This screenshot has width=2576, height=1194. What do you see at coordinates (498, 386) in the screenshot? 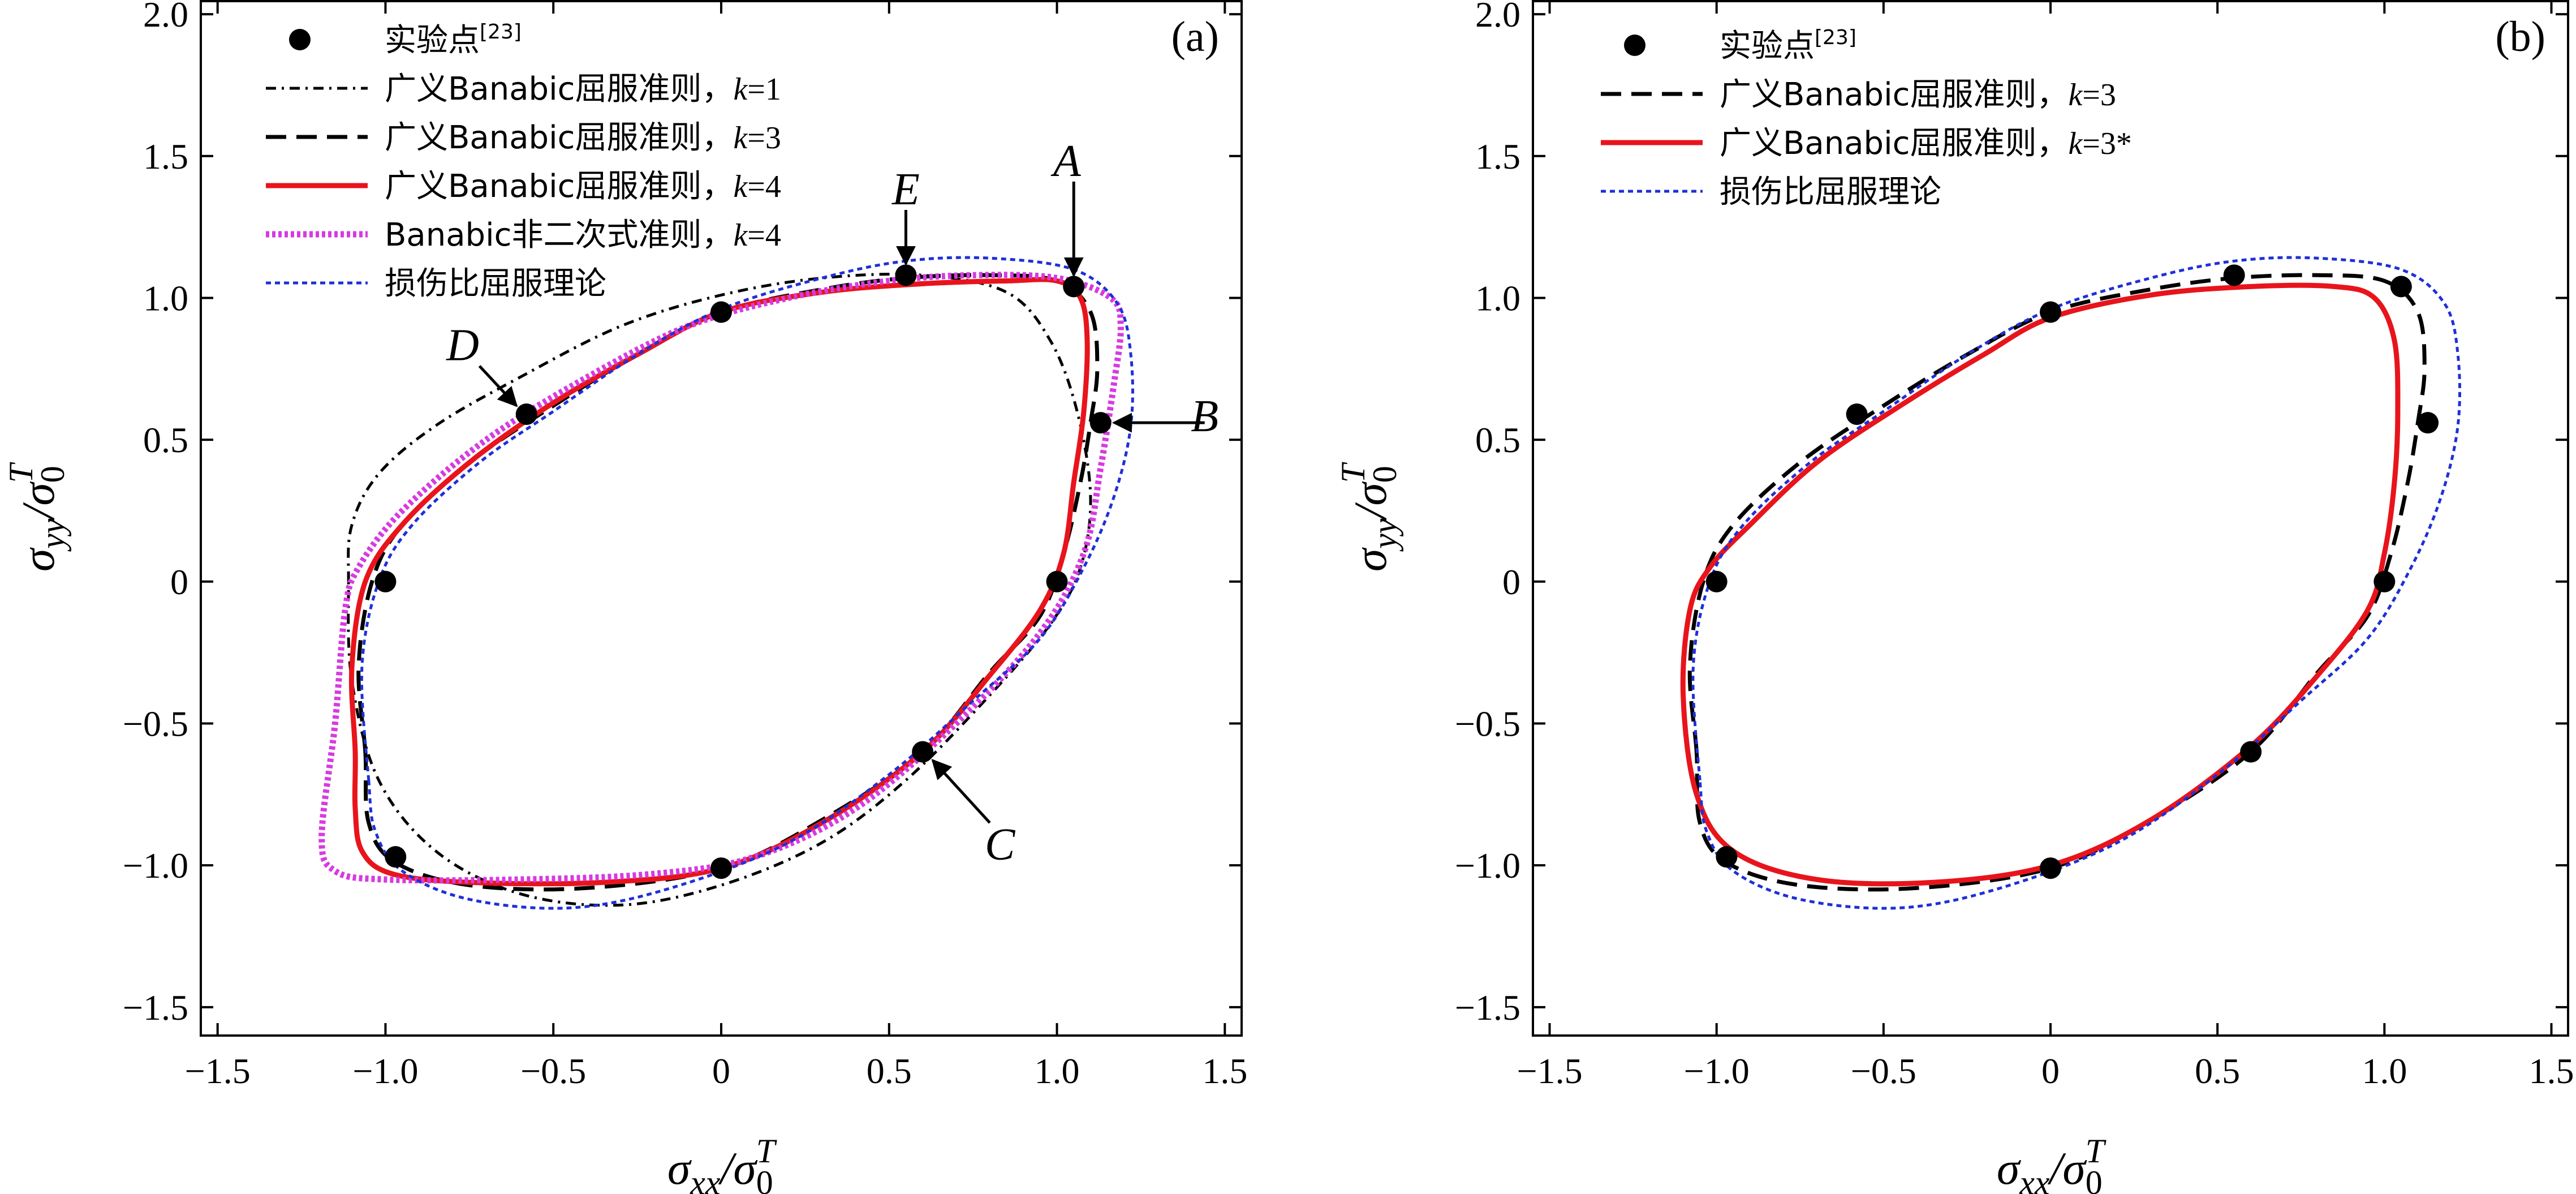
I see `annotation-arrow-d` at bounding box center [498, 386].